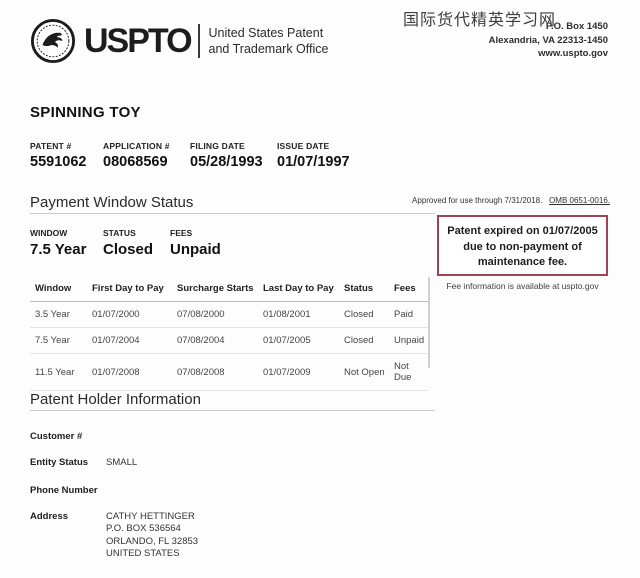 The image size is (640, 578). Describe the element at coordinates (298, 314) in the screenshot. I see `cell-last-day: 01/08/2001` at that location.